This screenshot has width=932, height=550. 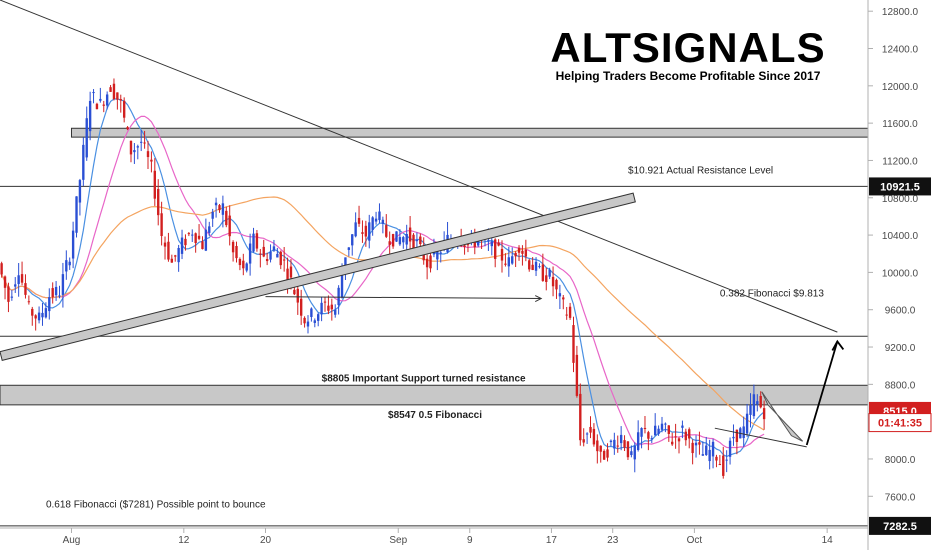 What do you see at coordinates (184, 540) in the screenshot?
I see `time-tick-label: 12` at bounding box center [184, 540].